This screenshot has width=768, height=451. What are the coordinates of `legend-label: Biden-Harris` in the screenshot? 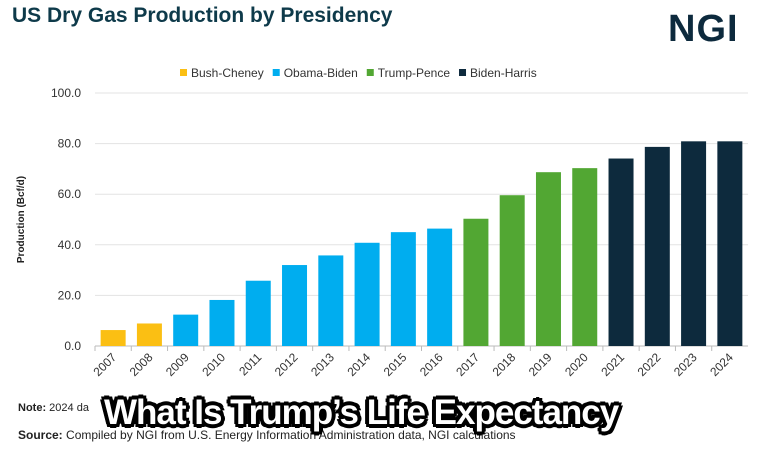 It's located at (503, 73).